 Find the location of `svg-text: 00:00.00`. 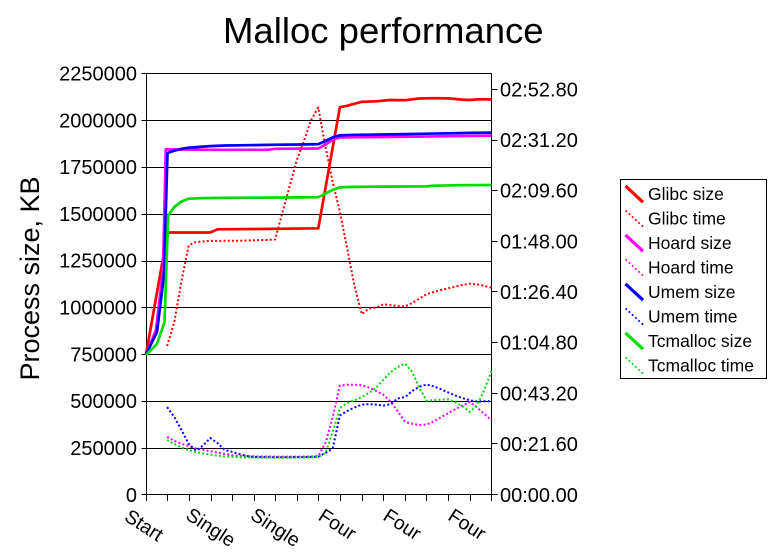

svg-text: 00:00.00 is located at coordinates (539, 496).